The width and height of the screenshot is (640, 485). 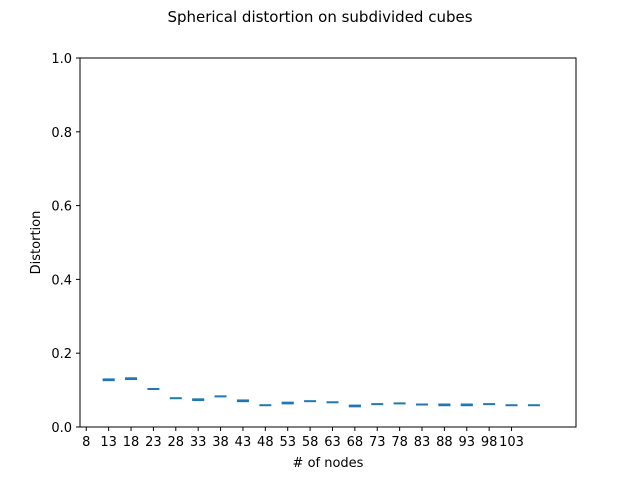 What do you see at coordinates (86, 442) in the screenshot?
I see `x-tick-label: 8` at bounding box center [86, 442].